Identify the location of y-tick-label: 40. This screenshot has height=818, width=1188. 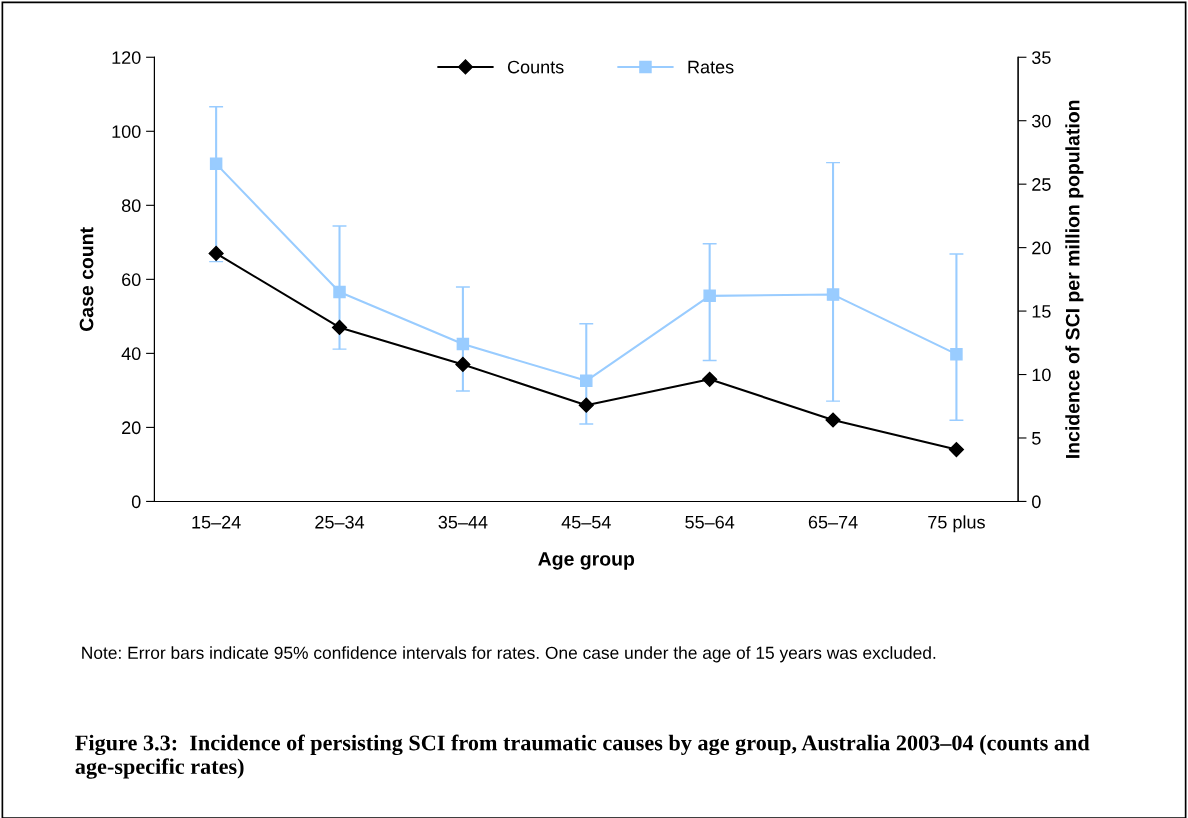
(131, 354).